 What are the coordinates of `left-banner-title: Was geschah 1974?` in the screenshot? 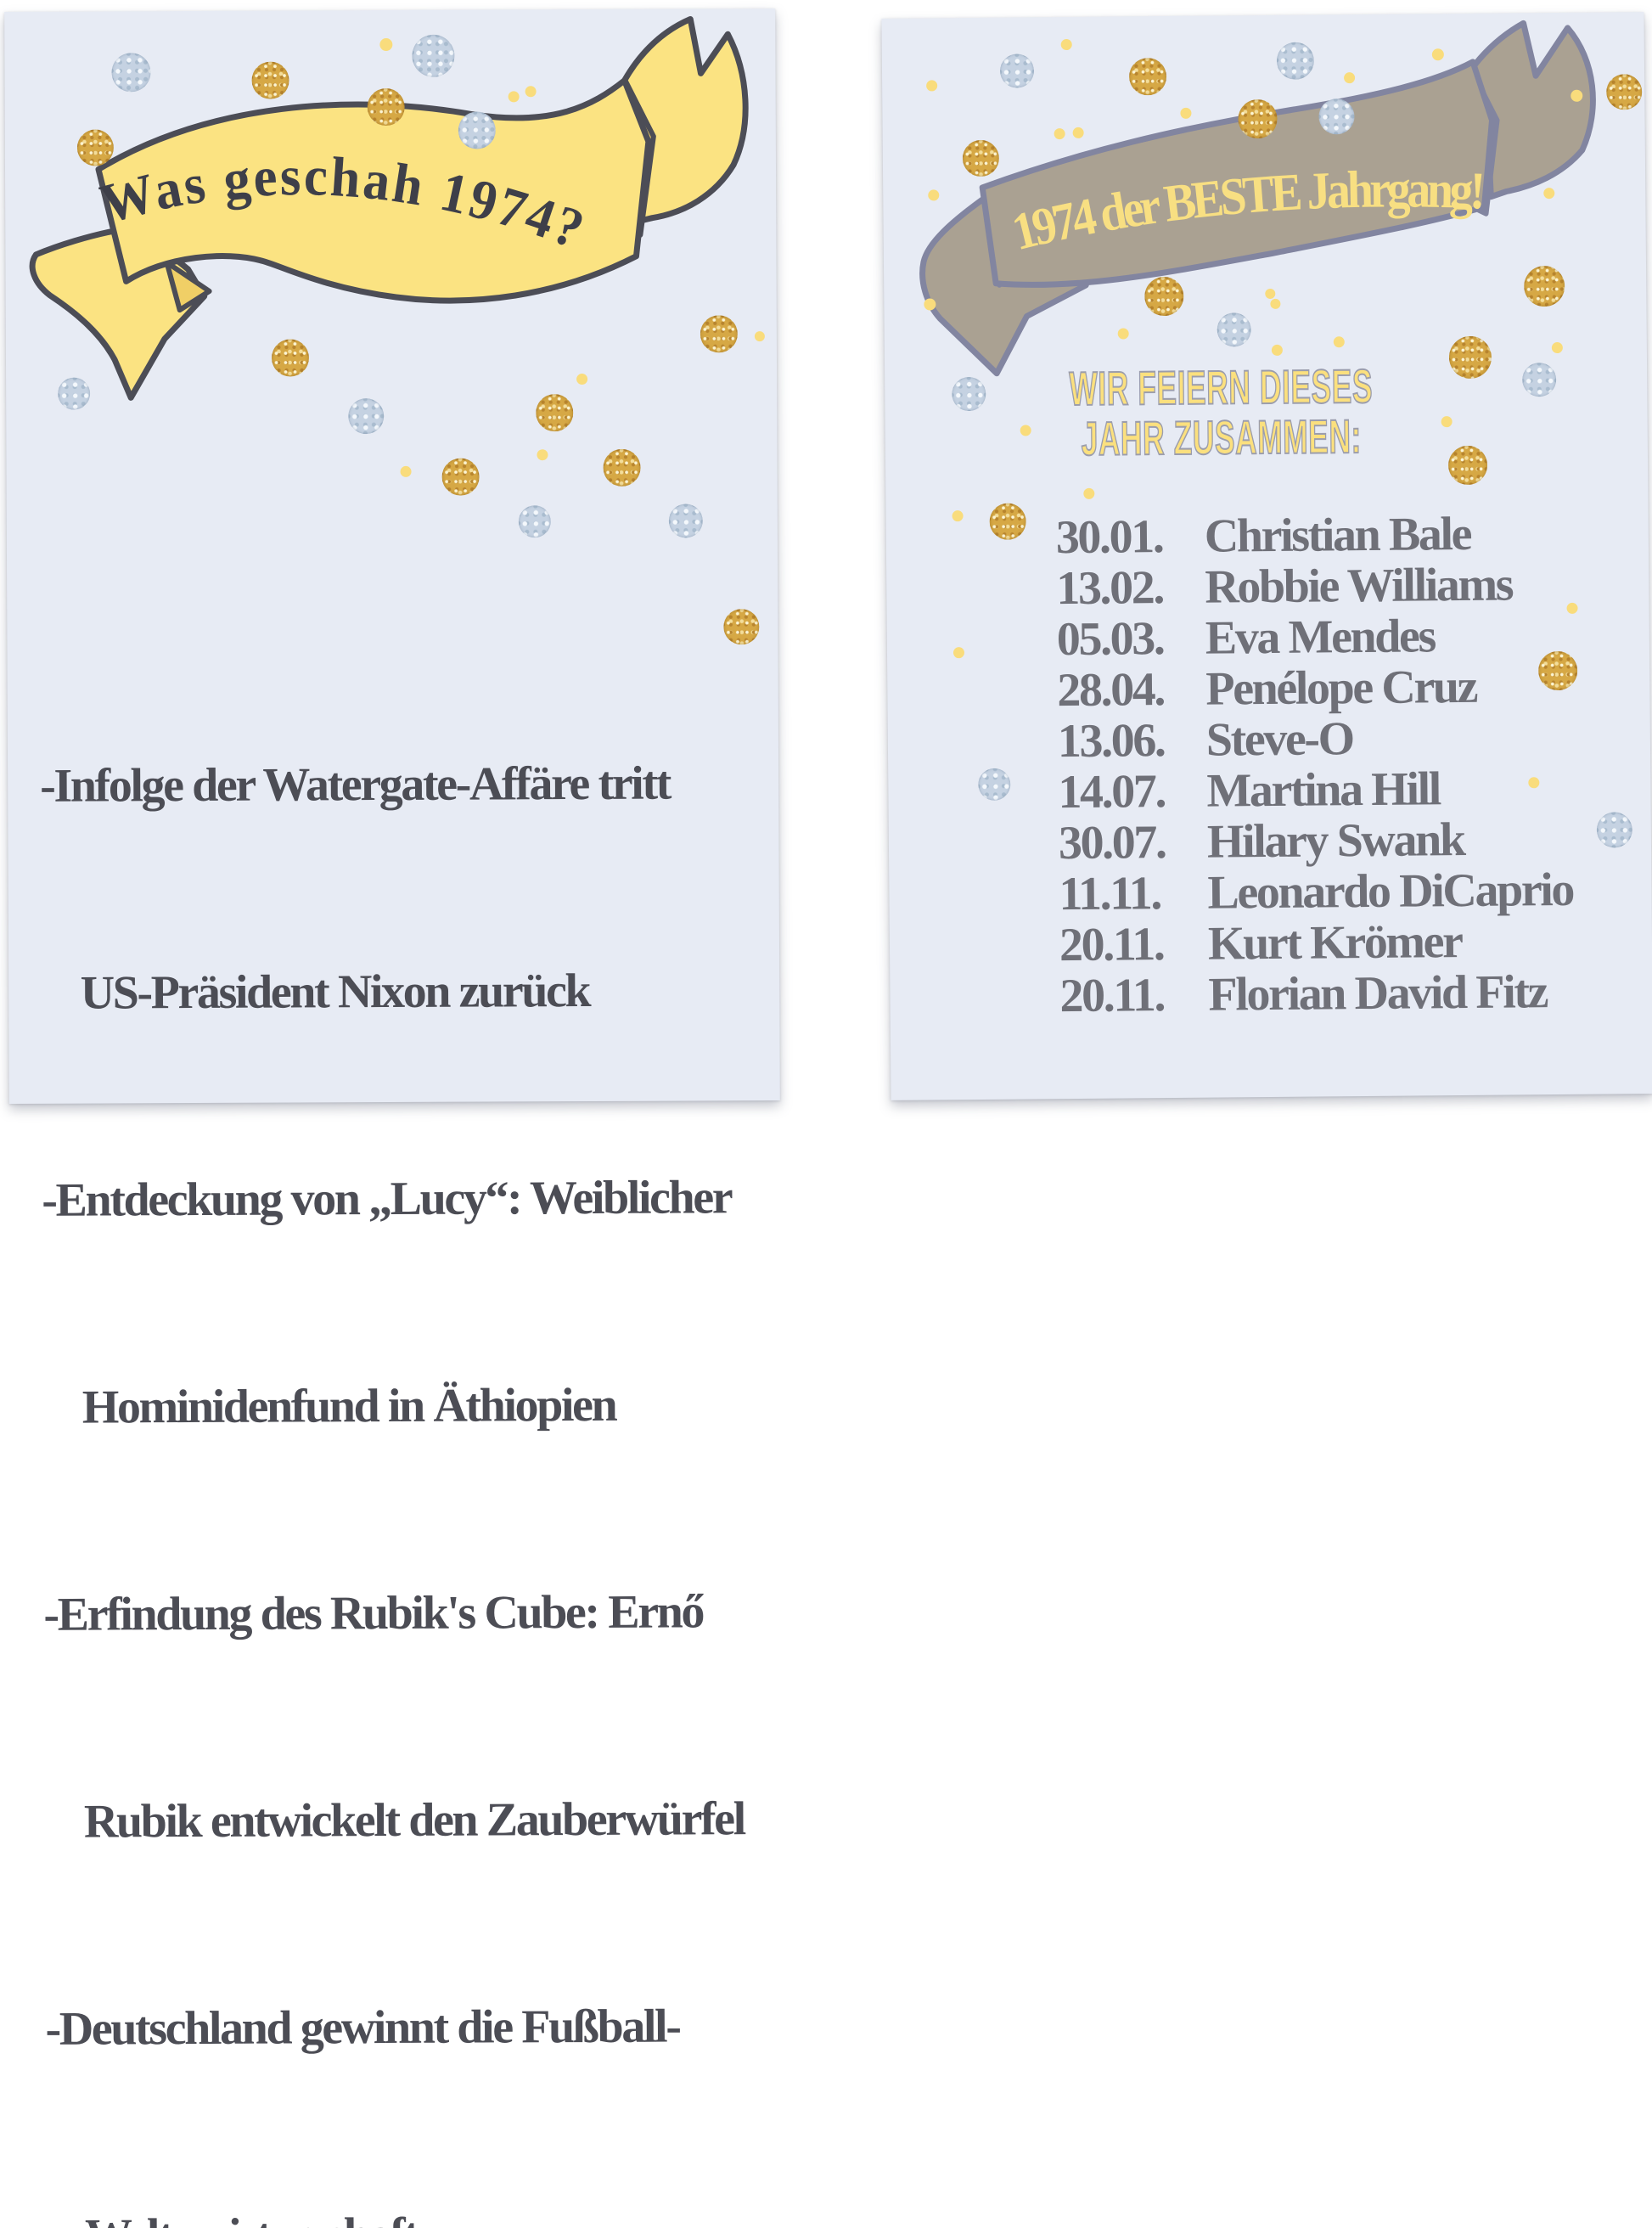 It's located at (344, 204).